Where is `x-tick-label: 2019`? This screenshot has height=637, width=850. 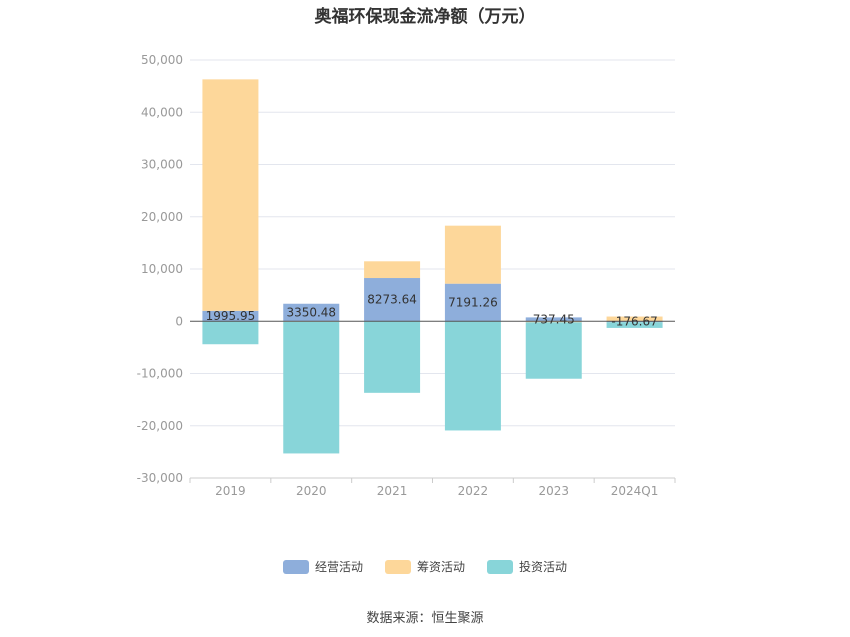
x-tick-label: 2019 is located at coordinates (230, 491).